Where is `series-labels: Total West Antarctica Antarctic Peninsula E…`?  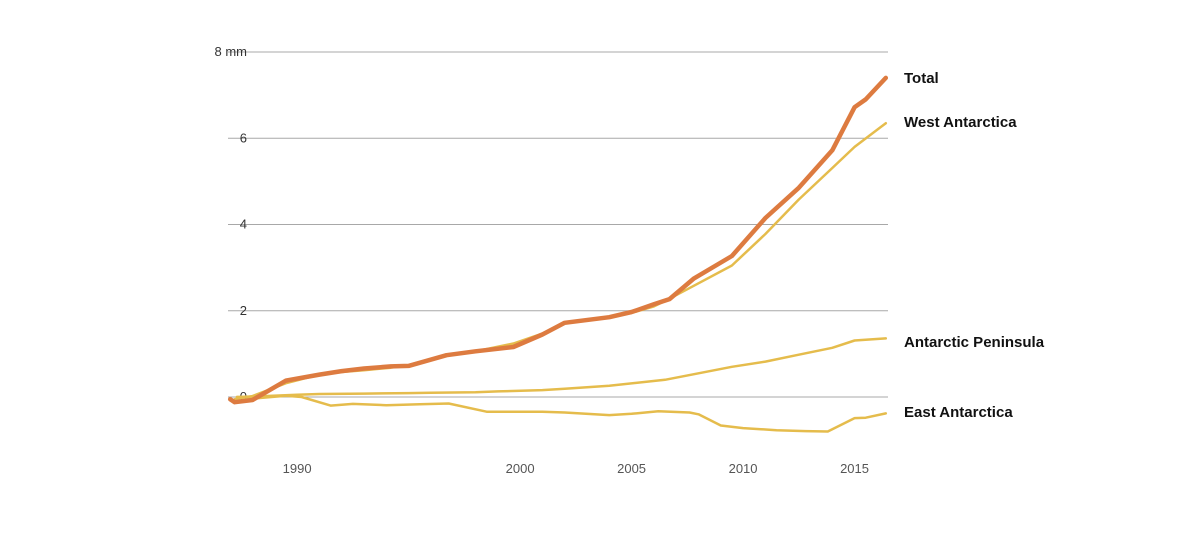 series-labels: Total West Antarctica Antarctic Peninsula E… is located at coordinates (974, 245).